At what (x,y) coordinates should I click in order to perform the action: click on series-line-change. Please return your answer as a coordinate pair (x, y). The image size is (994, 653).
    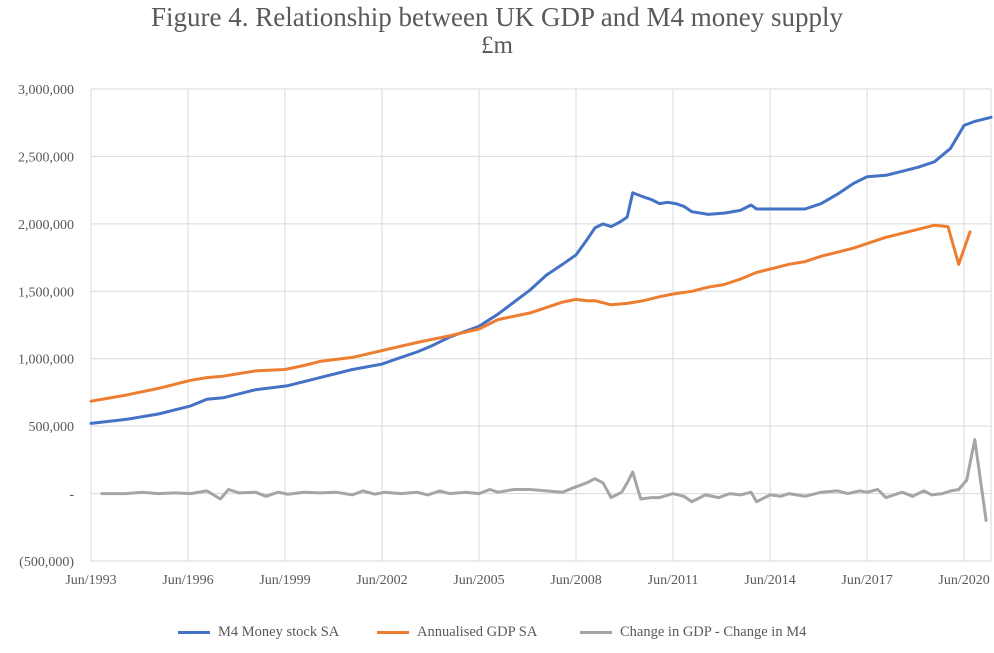
    Looking at the image, I should click on (544, 480).